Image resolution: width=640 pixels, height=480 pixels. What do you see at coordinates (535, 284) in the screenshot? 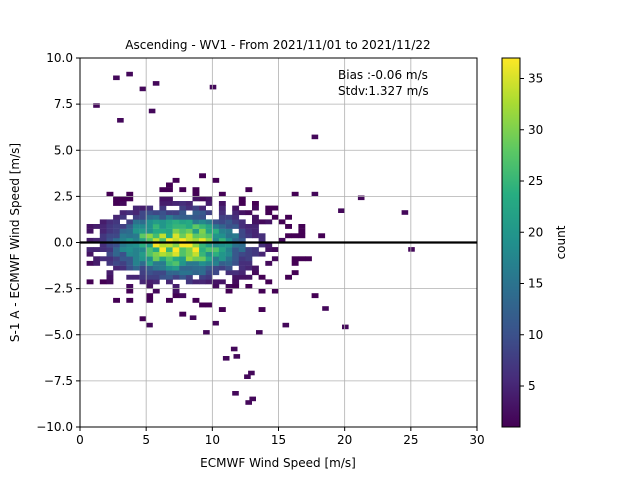
I see `colorbar-tick-label: 15` at bounding box center [535, 284].